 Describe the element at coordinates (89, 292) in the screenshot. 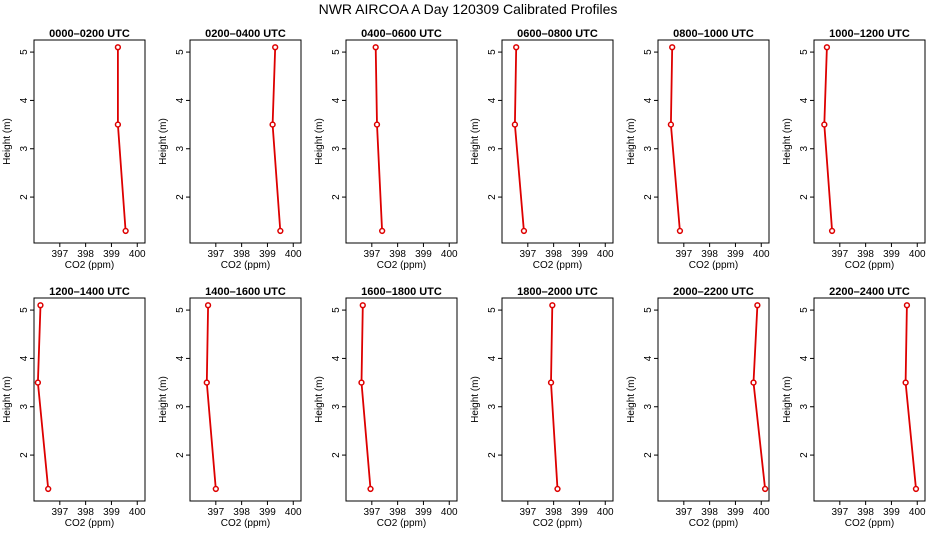

I see `panel-title: 1200–1400 UTC` at that location.